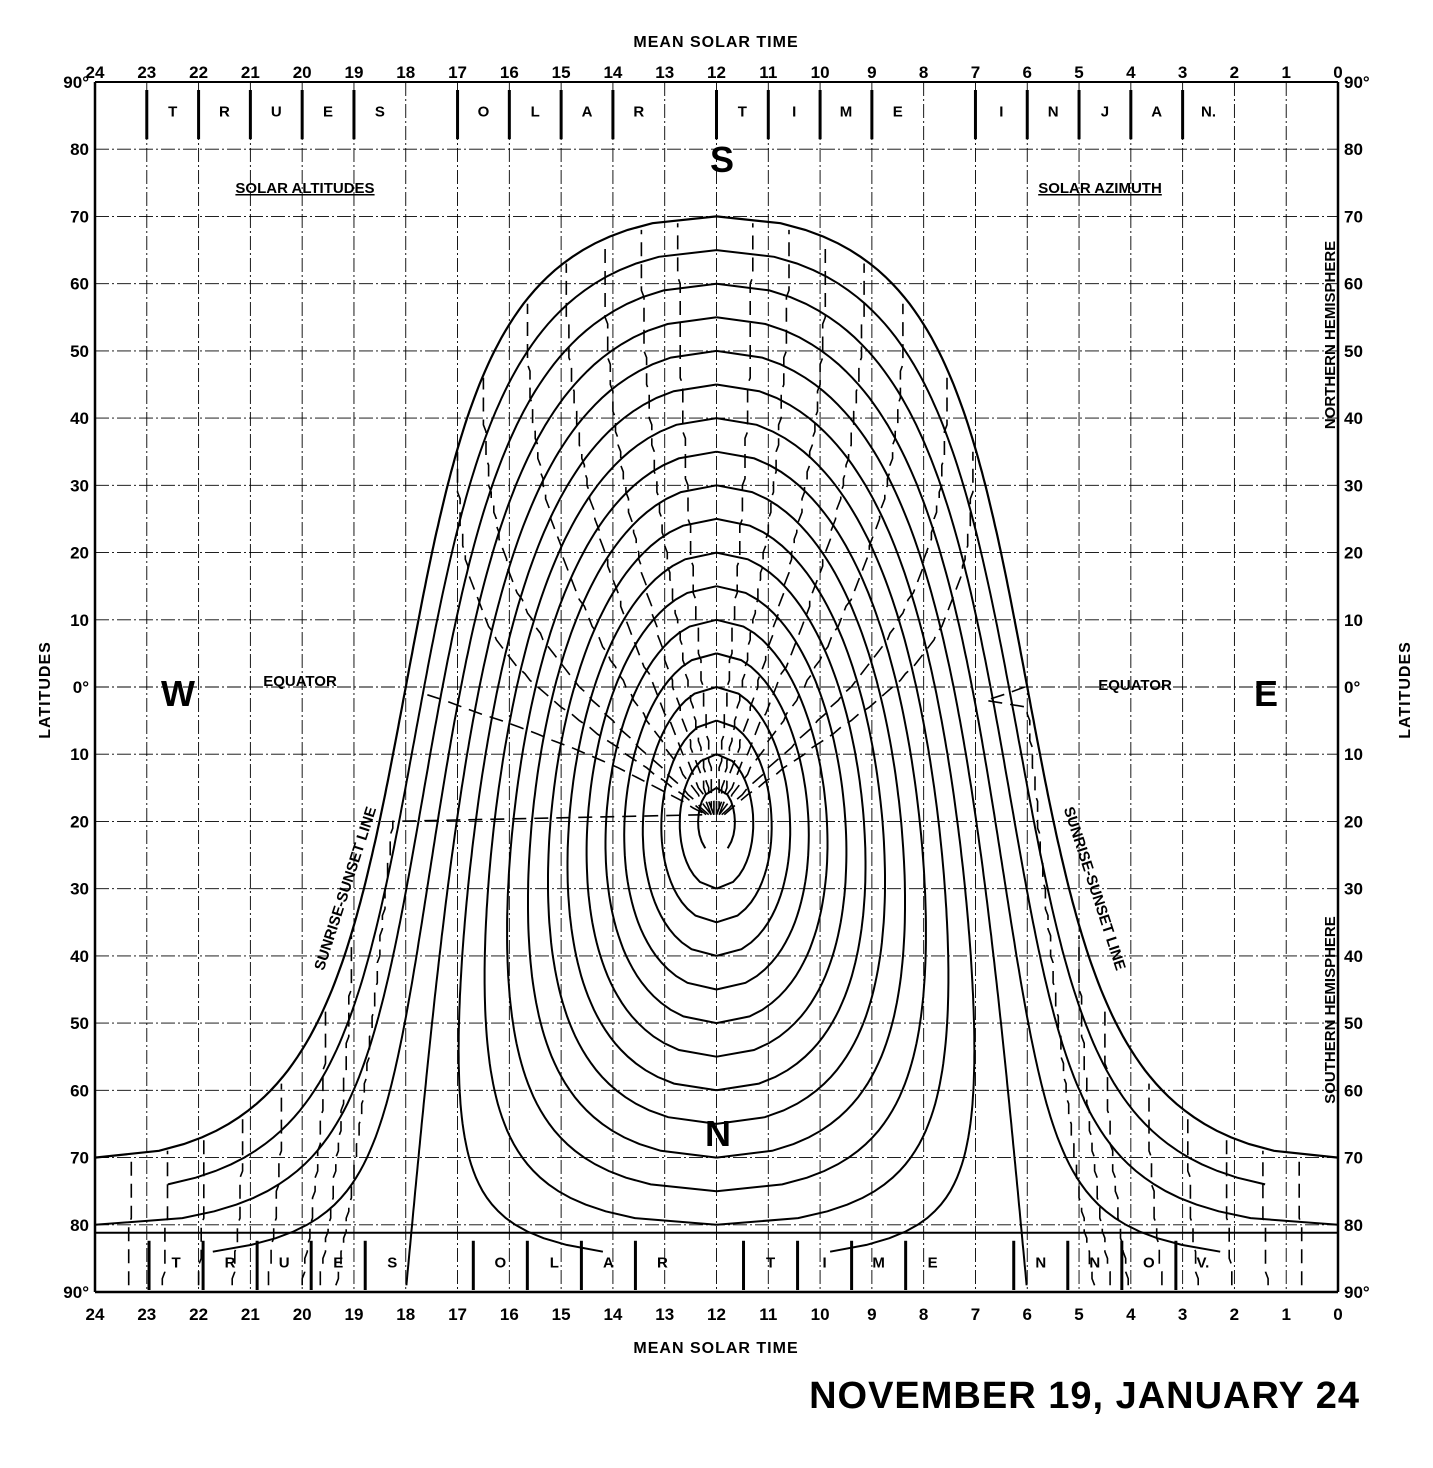 The width and height of the screenshot is (1433, 1468). Describe the element at coordinates (302, 72) in the screenshot. I see `top-hour-tick-label: 20` at that location.